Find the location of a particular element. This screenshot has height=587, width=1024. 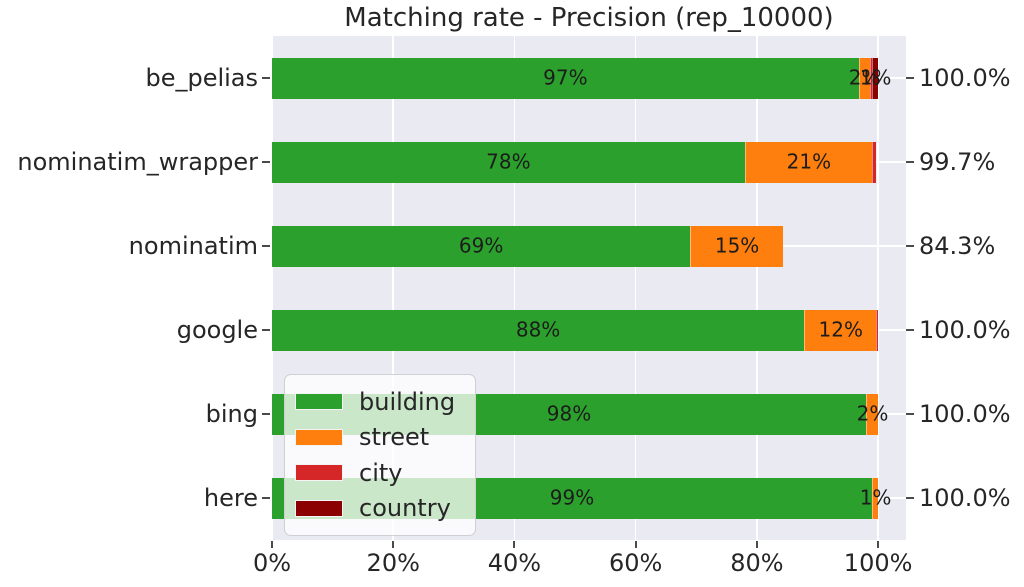

bar-row: 88% 12% is located at coordinates (589, 330).